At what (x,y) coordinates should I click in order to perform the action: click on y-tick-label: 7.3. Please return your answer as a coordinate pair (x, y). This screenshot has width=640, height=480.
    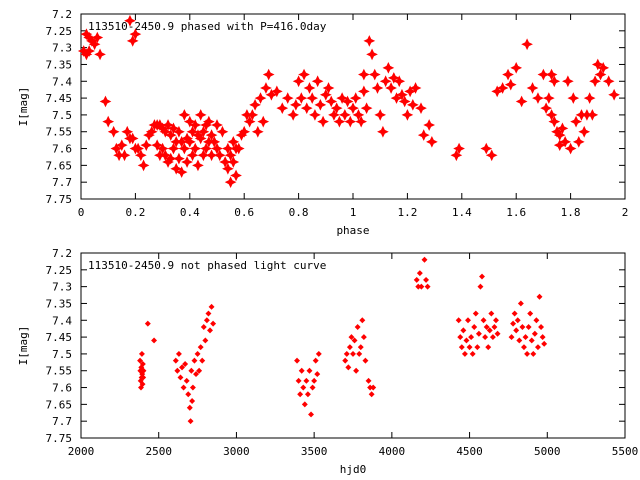
    Looking at the image, I should click on (62, 287).